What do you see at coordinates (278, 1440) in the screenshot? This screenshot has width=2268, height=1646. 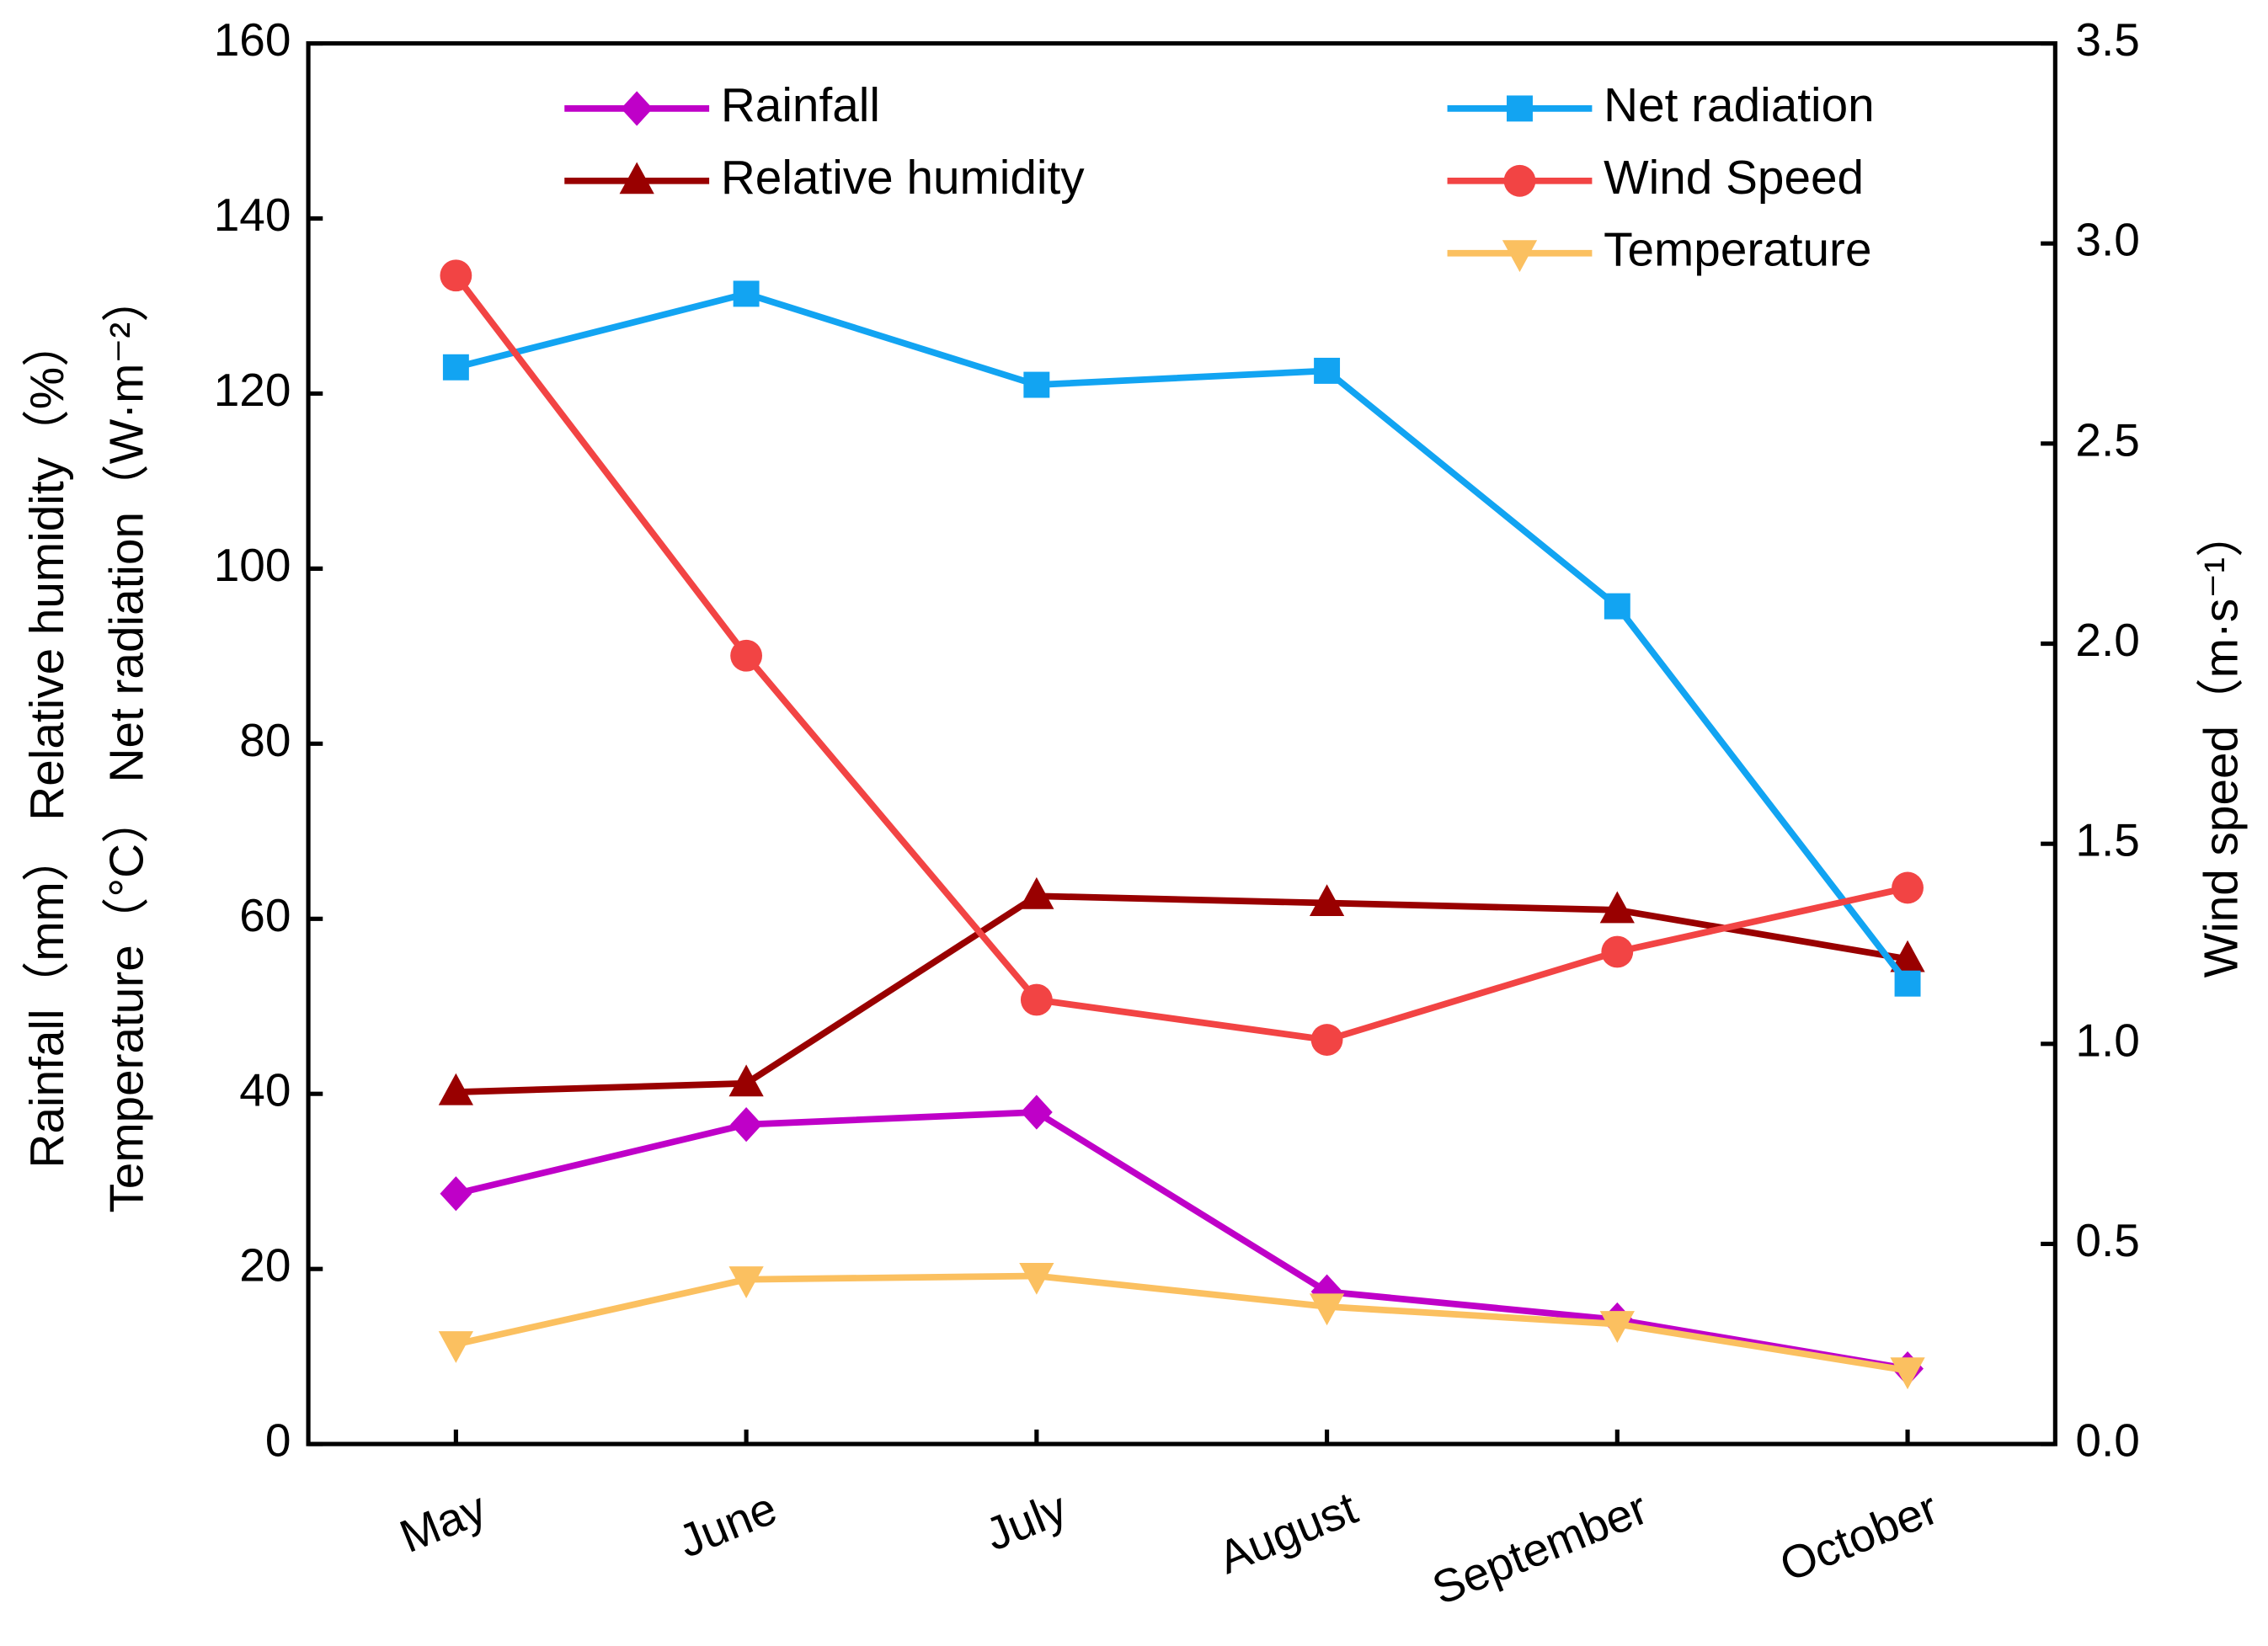 I see `y-tick-label: 0` at bounding box center [278, 1440].